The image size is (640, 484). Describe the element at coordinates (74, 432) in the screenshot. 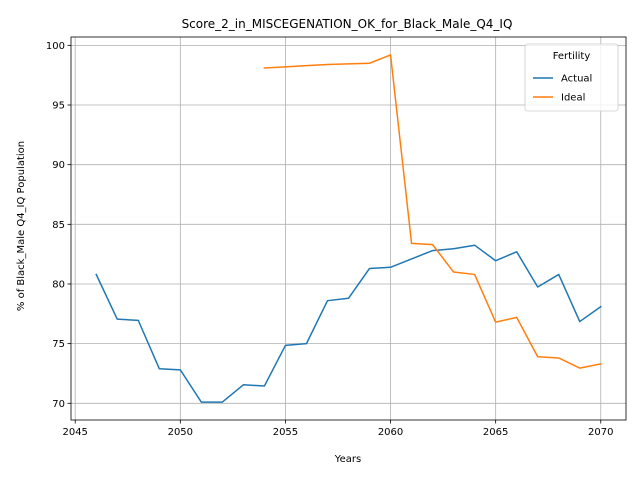

I see `x-tick-label: 2045` at that location.